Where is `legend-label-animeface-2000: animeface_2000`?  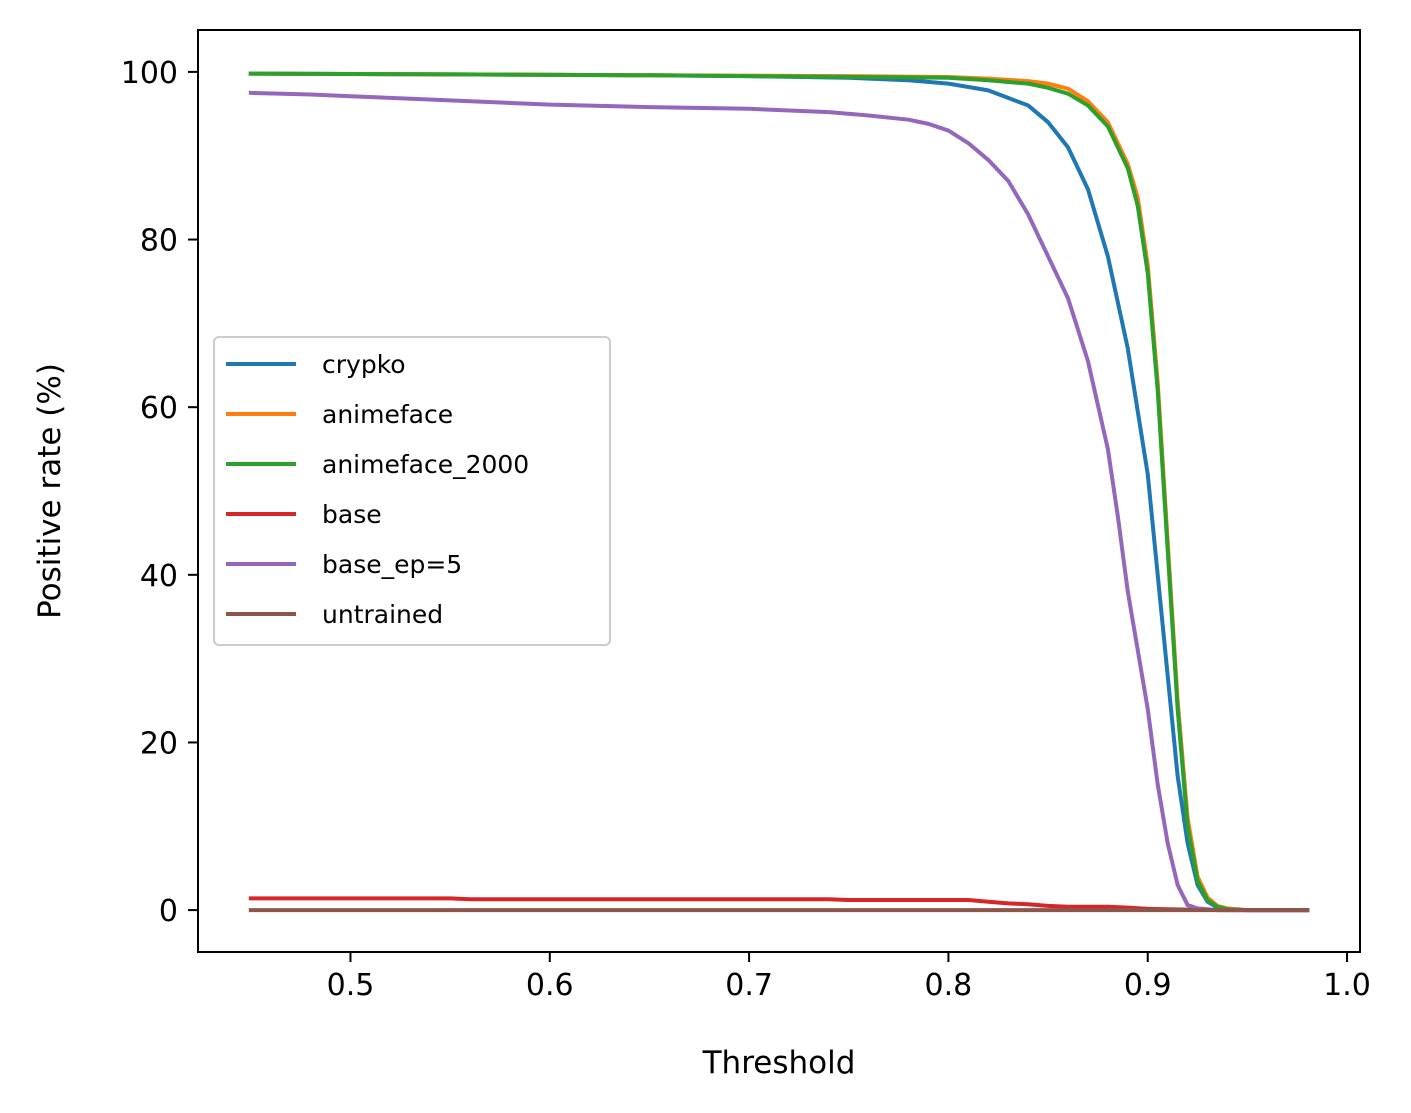 legend-label-animeface-2000: animeface_2000 is located at coordinates (425, 464).